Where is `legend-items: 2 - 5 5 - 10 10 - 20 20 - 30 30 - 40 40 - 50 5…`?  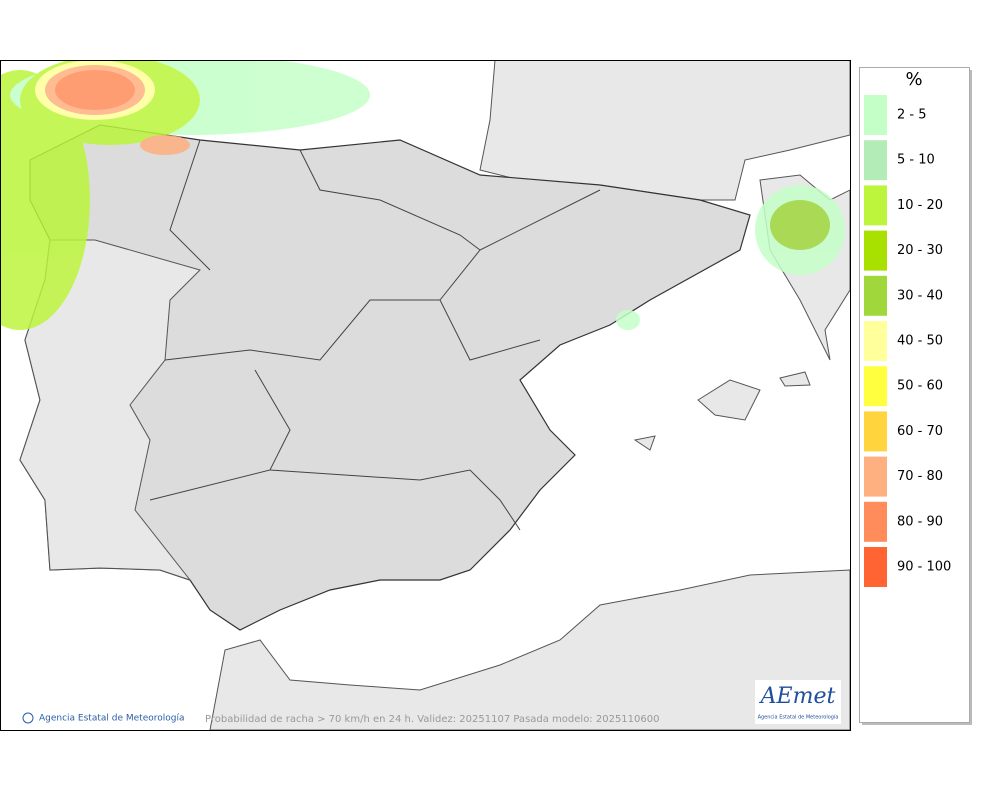
legend-items: 2 - 5 5 - 10 10 - 20 20 - 30 30 - 40 40 - 50 5… is located at coordinates (907, 341).